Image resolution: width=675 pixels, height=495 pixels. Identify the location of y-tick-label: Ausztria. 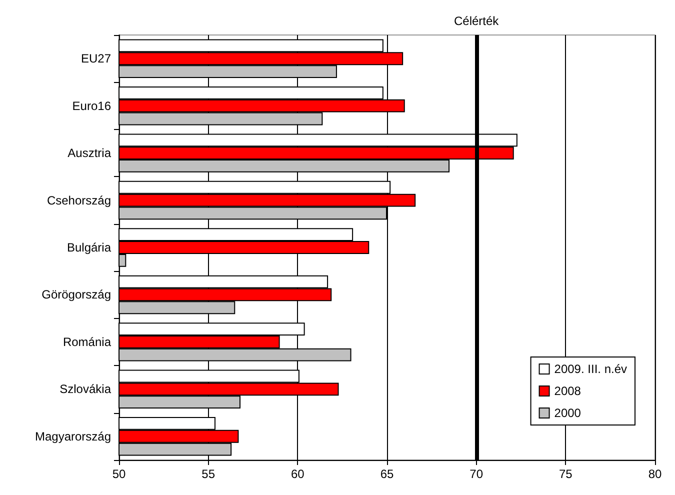
(90, 153).